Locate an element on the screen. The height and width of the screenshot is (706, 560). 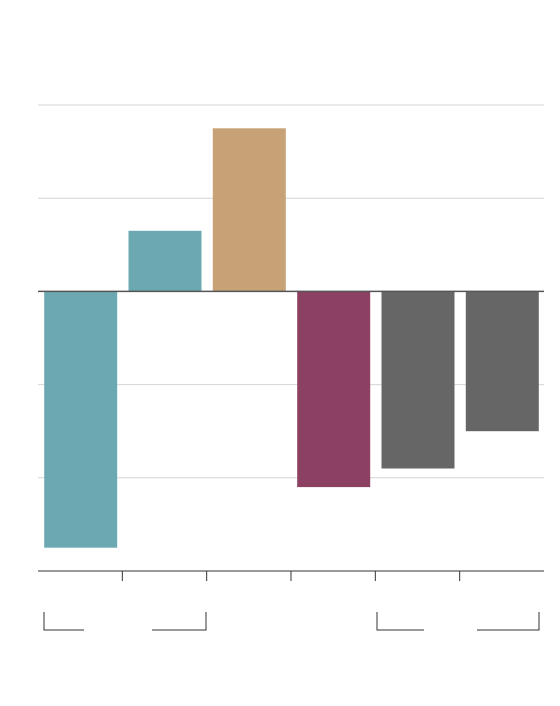
group-bracket-right-end is located at coordinates (508, 621).